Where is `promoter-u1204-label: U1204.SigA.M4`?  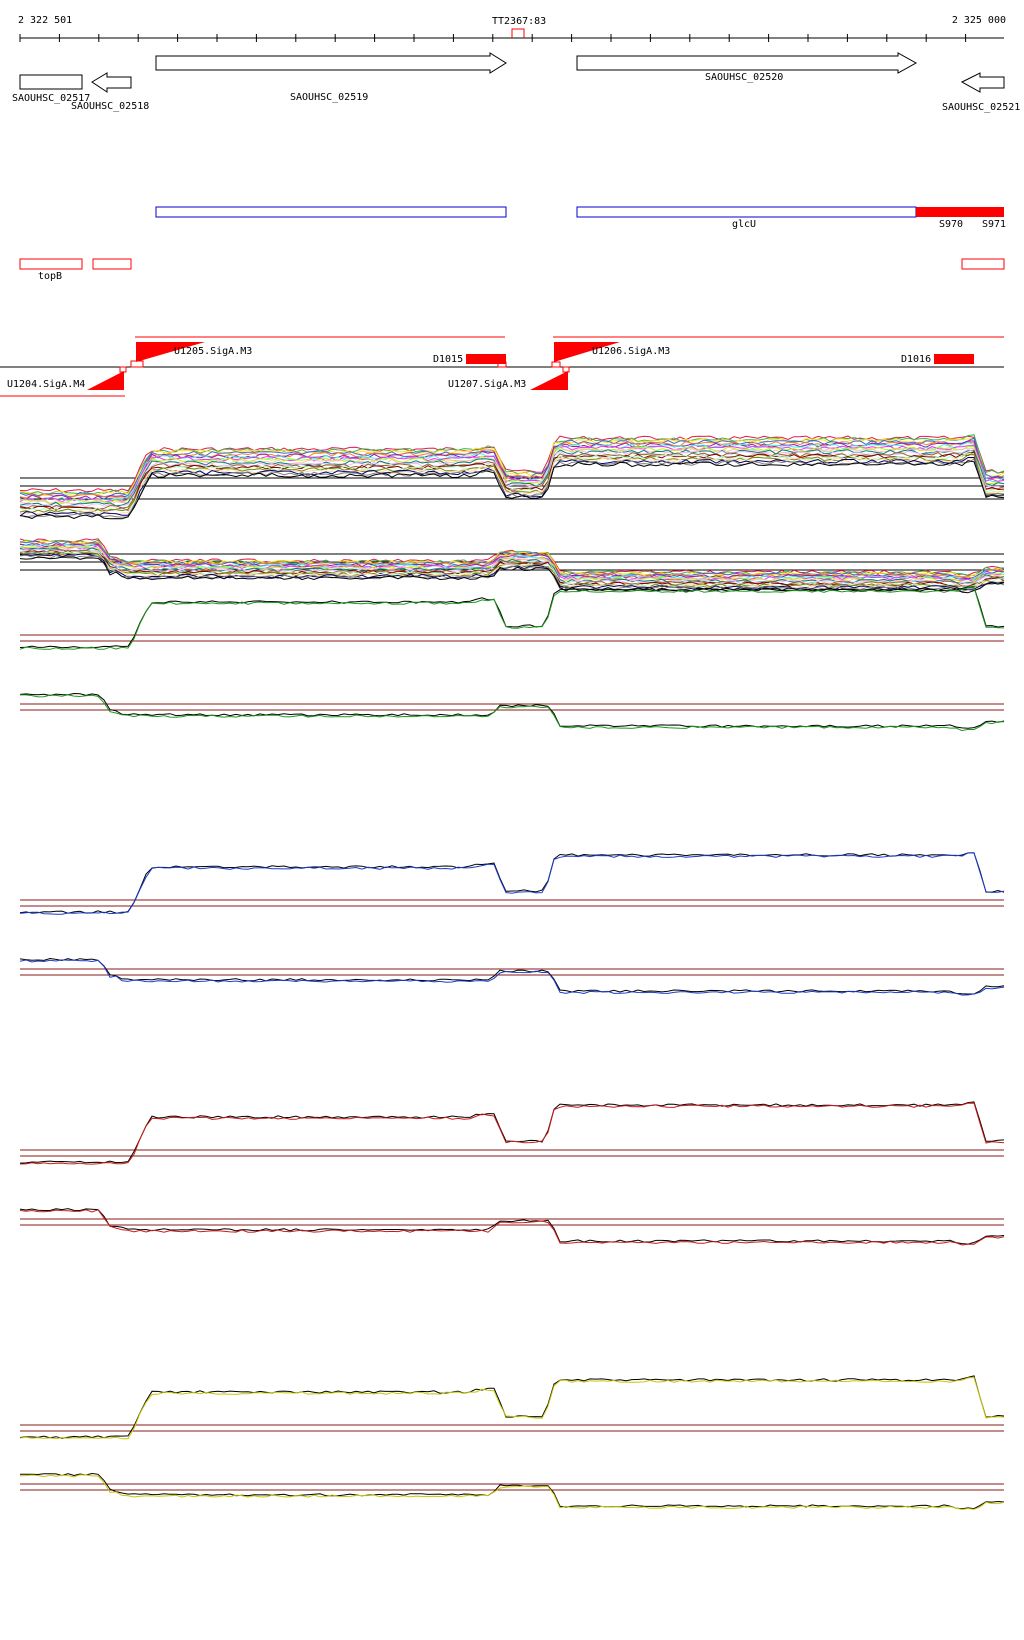 promoter-u1204-label: U1204.SigA.M4 is located at coordinates (46, 384).